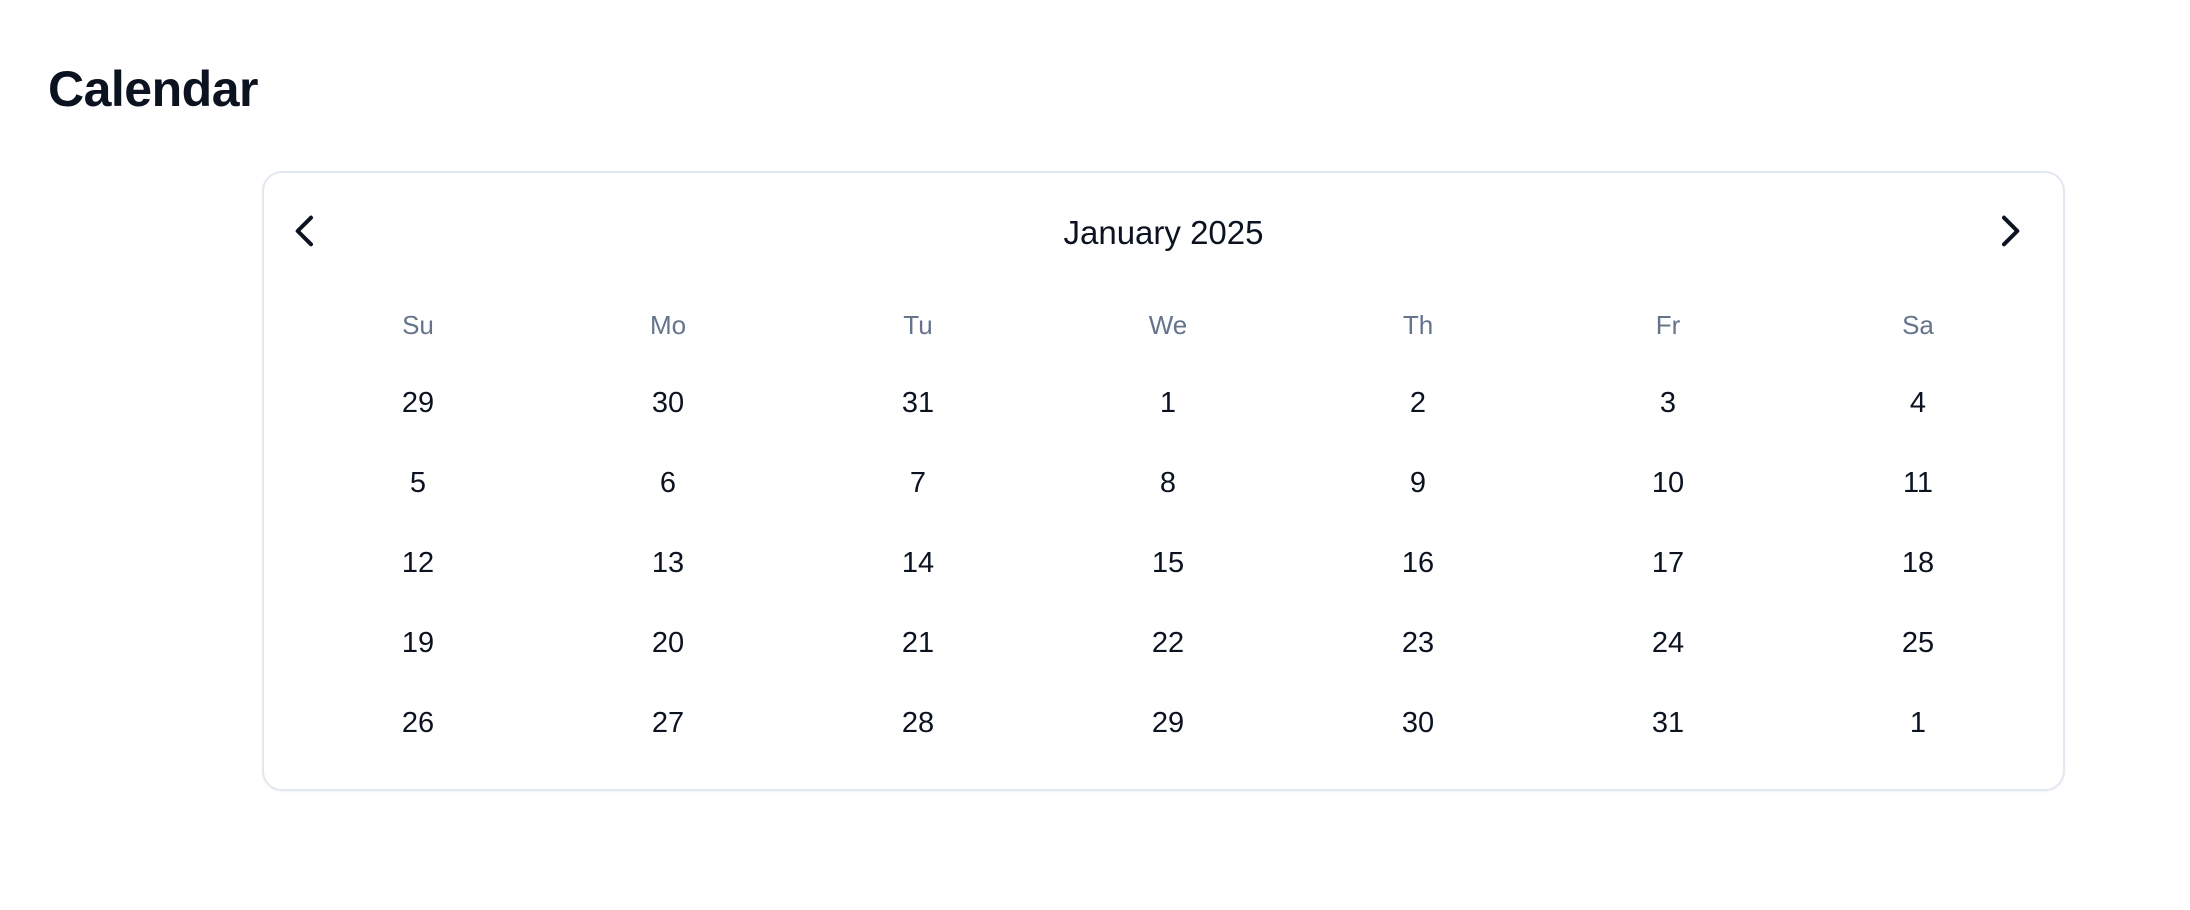 The height and width of the screenshot is (910, 2190). Describe the element at coordinates (918, 722) in the screenshot. I see `day-cell: 28` at that location.